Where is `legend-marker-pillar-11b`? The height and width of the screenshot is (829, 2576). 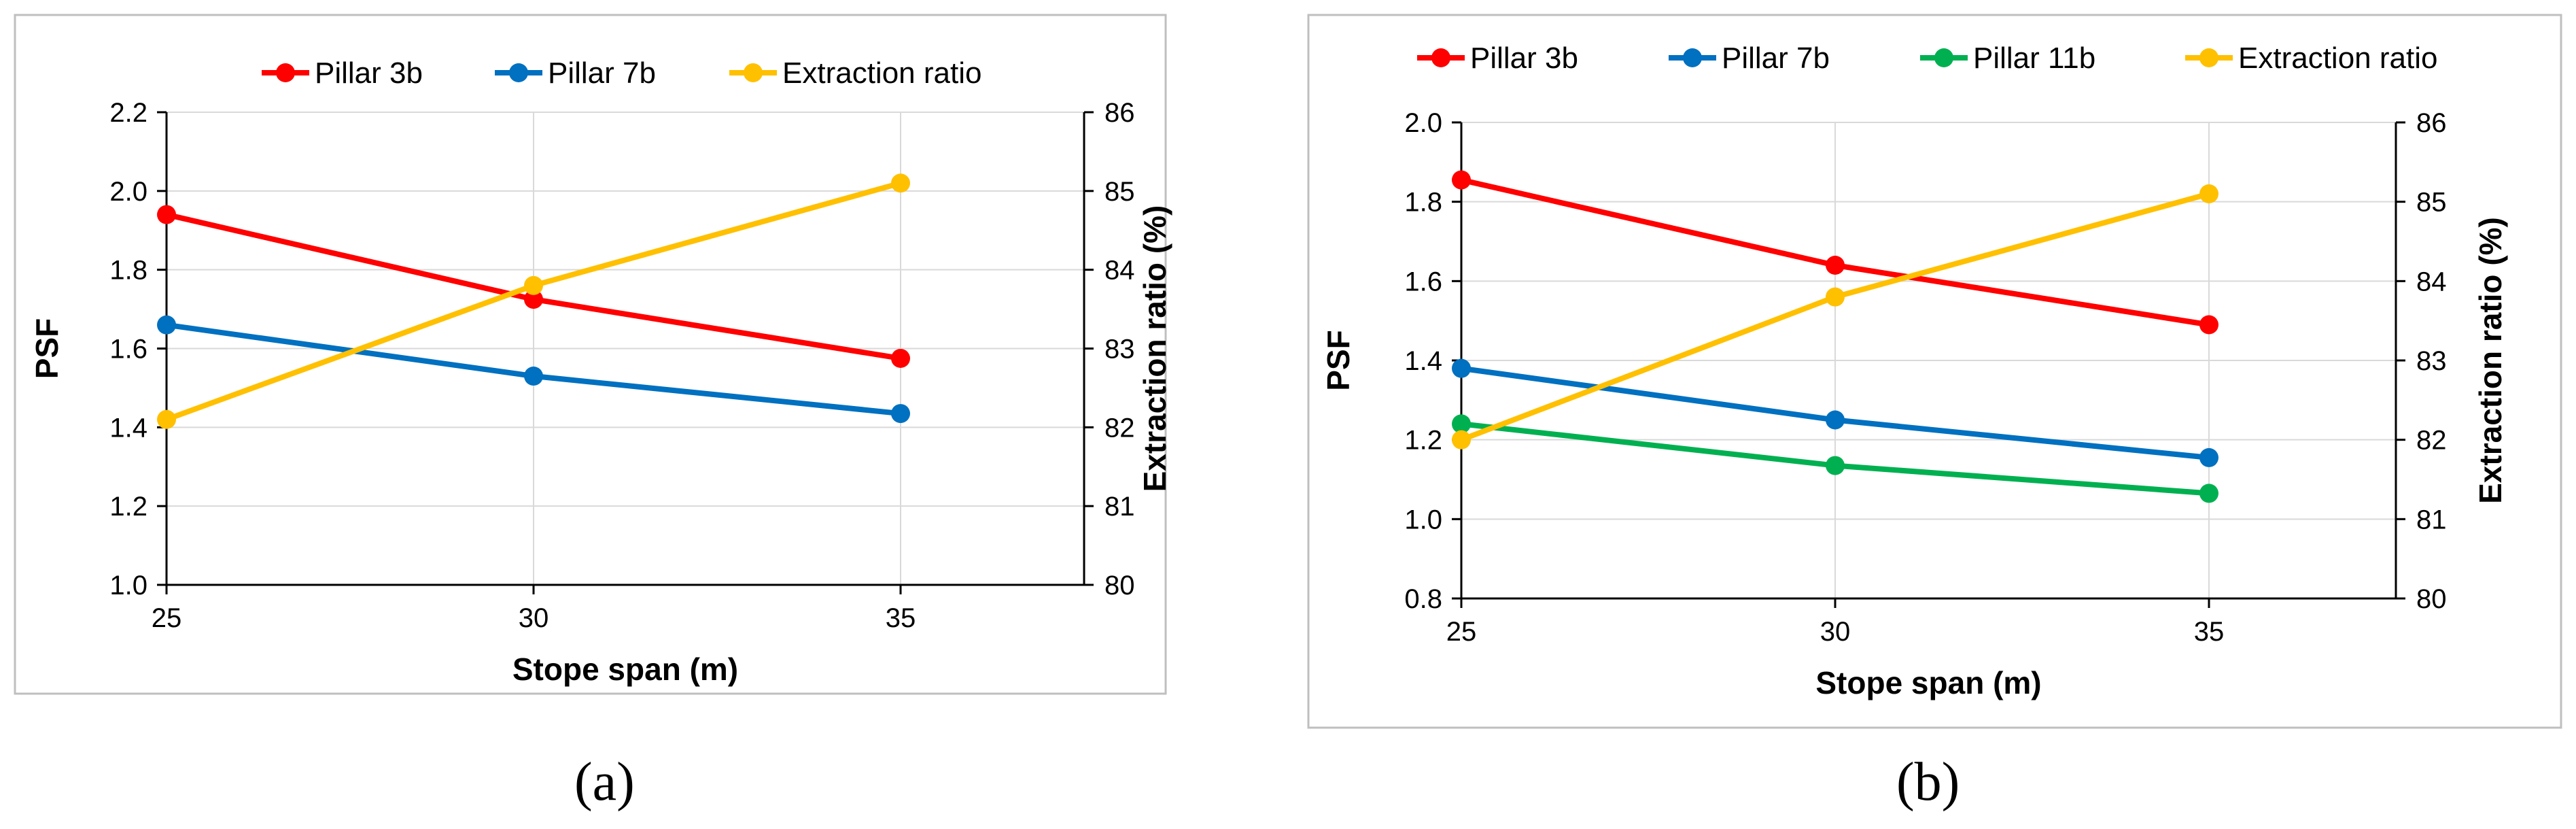
legend-marker-pillar-11b is located at coordinates (1943, 57).